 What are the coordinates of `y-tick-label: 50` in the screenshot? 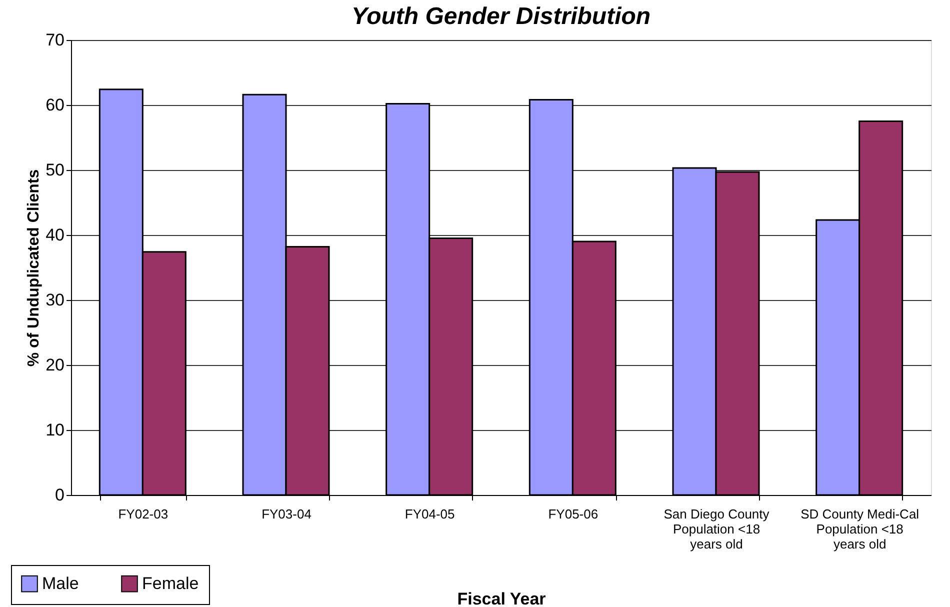 It's located at (55, 170).